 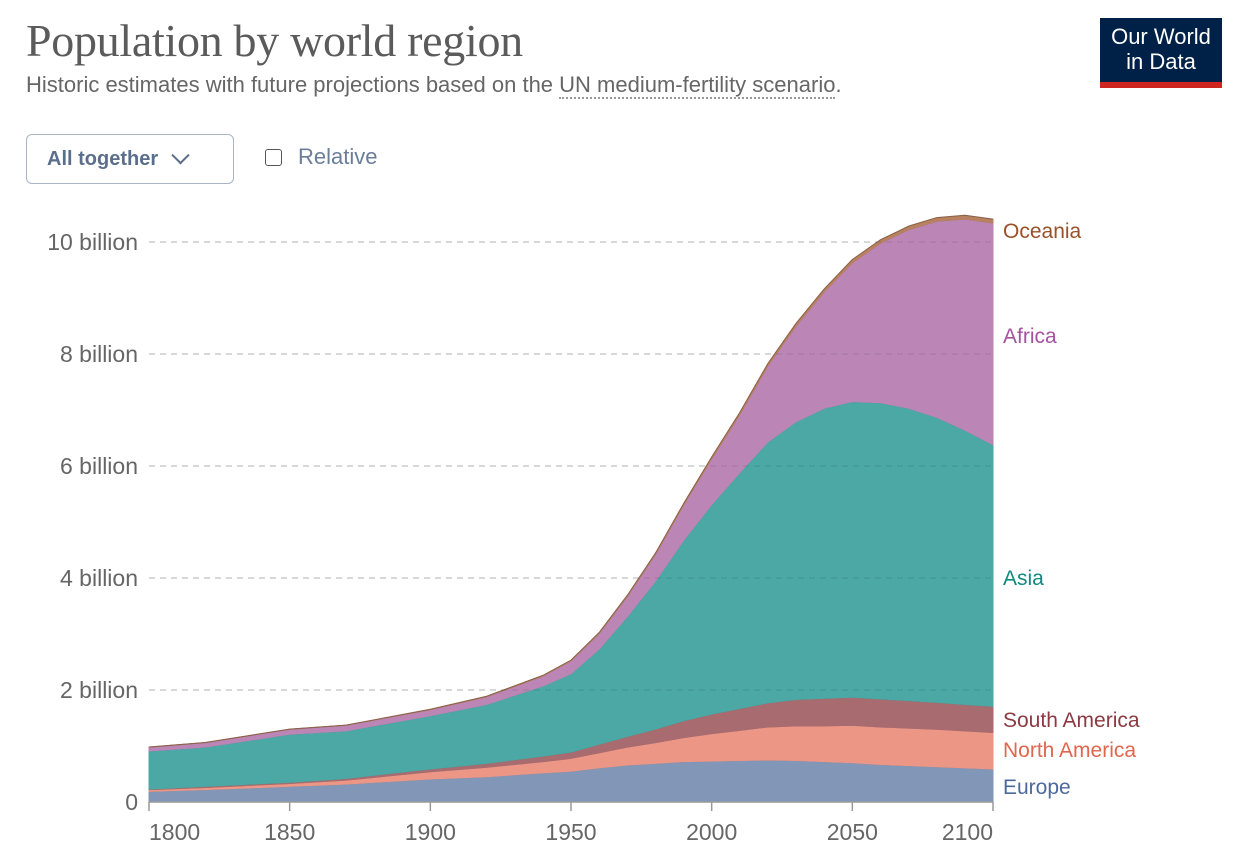 I want to click on relative-label: Relative, so click(x=338, y=156).